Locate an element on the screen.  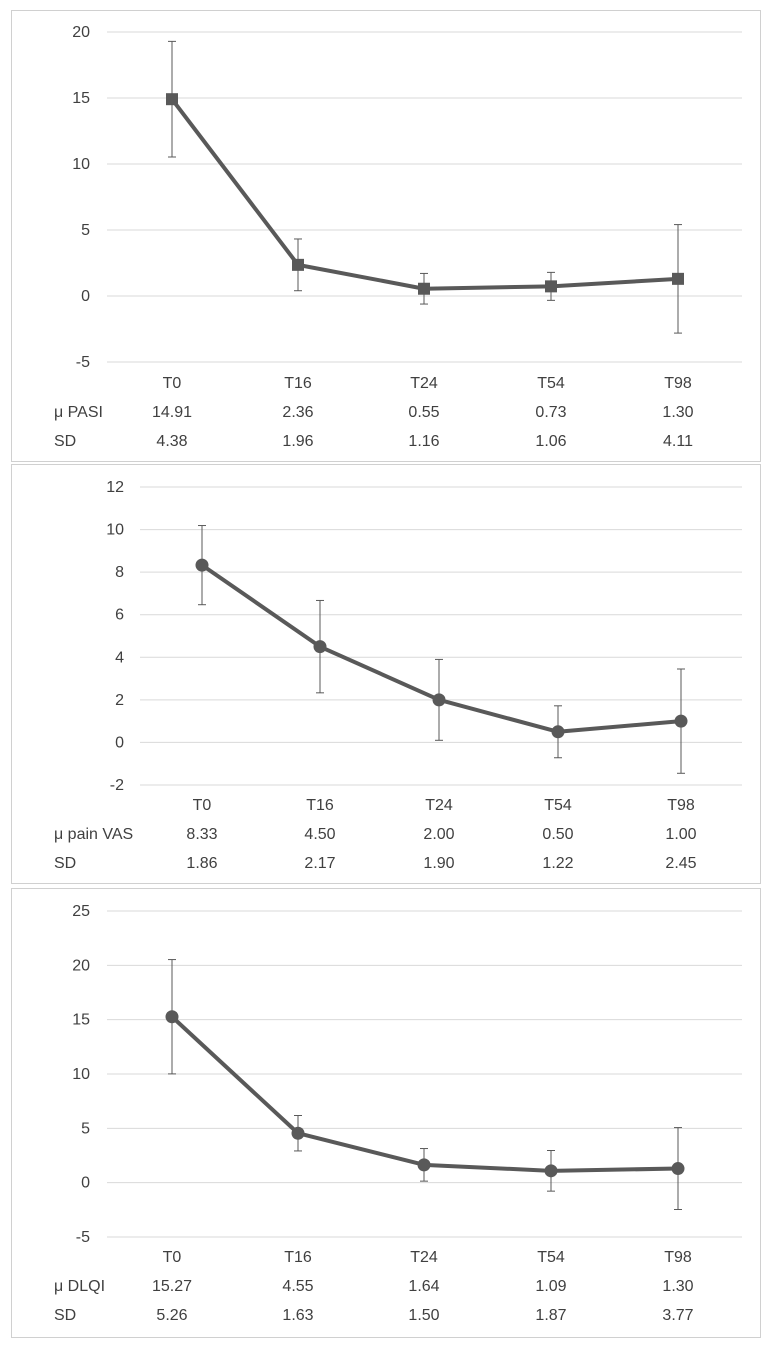
y-tick-label: 25 is located at coordinates (81, 911).